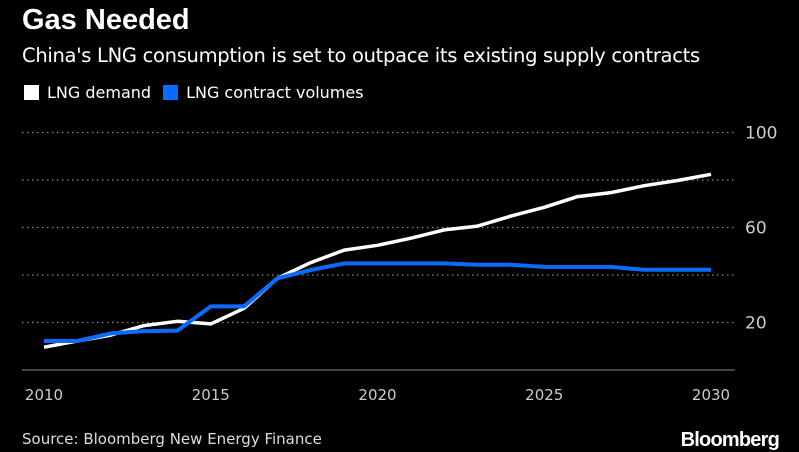 This screenshot has height=452, width=799. What do you see at coordinates (711, 395) in the screenshot?
I see `x-tick-label: 2030` at bounding box center [711, 395].